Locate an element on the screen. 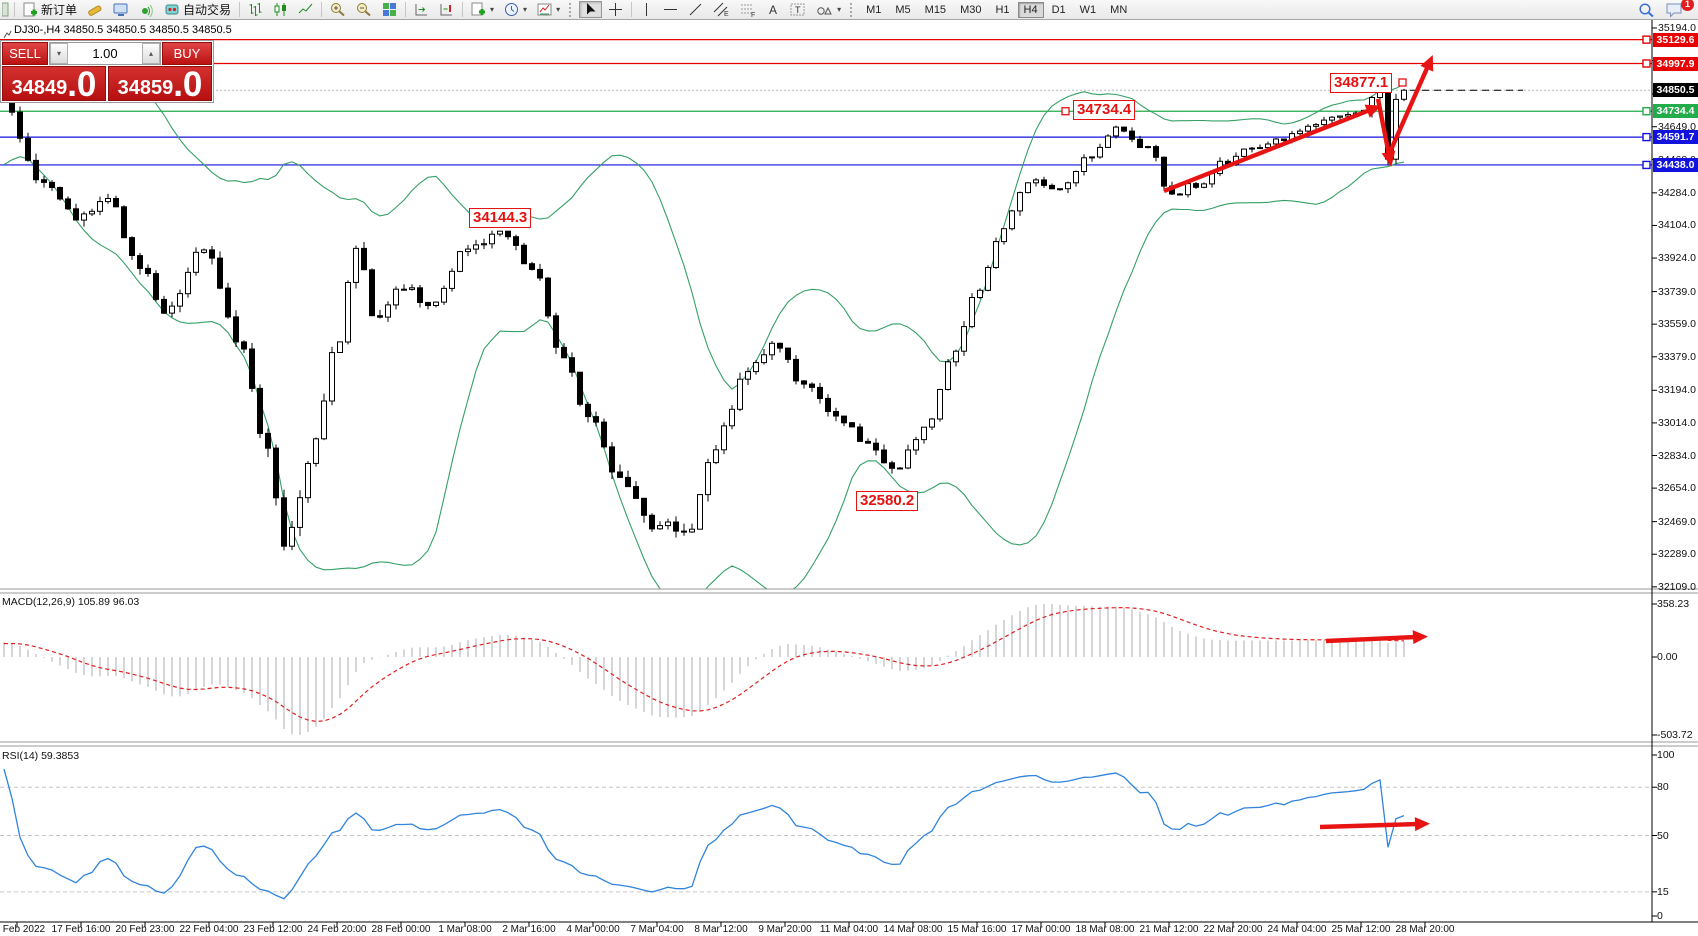 The image size is (1698, 936). shapes-icon is located at coordinates (824, 10).